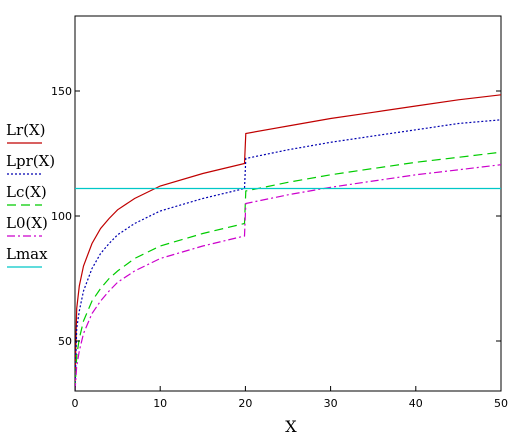  I want to click on x-tick-label: 0, so click(75, 403).